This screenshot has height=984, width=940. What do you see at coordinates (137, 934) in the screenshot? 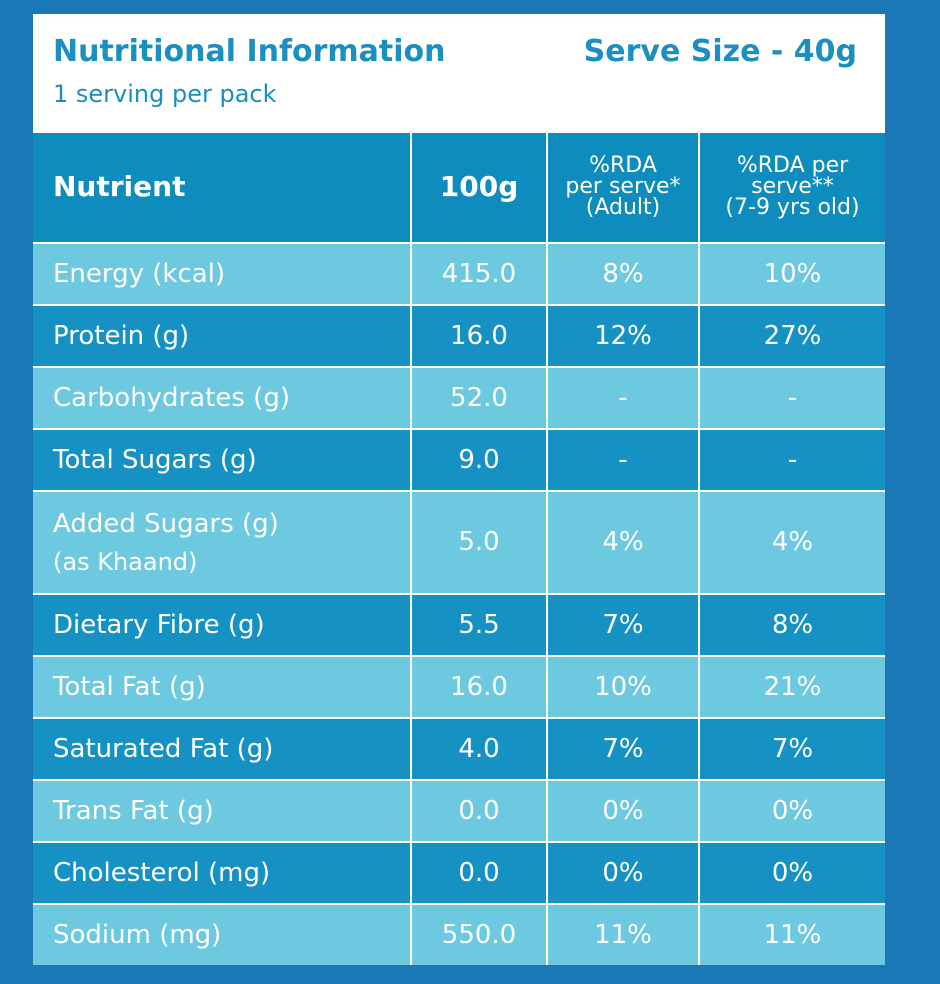
I see `cell-text: Sodium (mg)` at bounding box center [137, 934].